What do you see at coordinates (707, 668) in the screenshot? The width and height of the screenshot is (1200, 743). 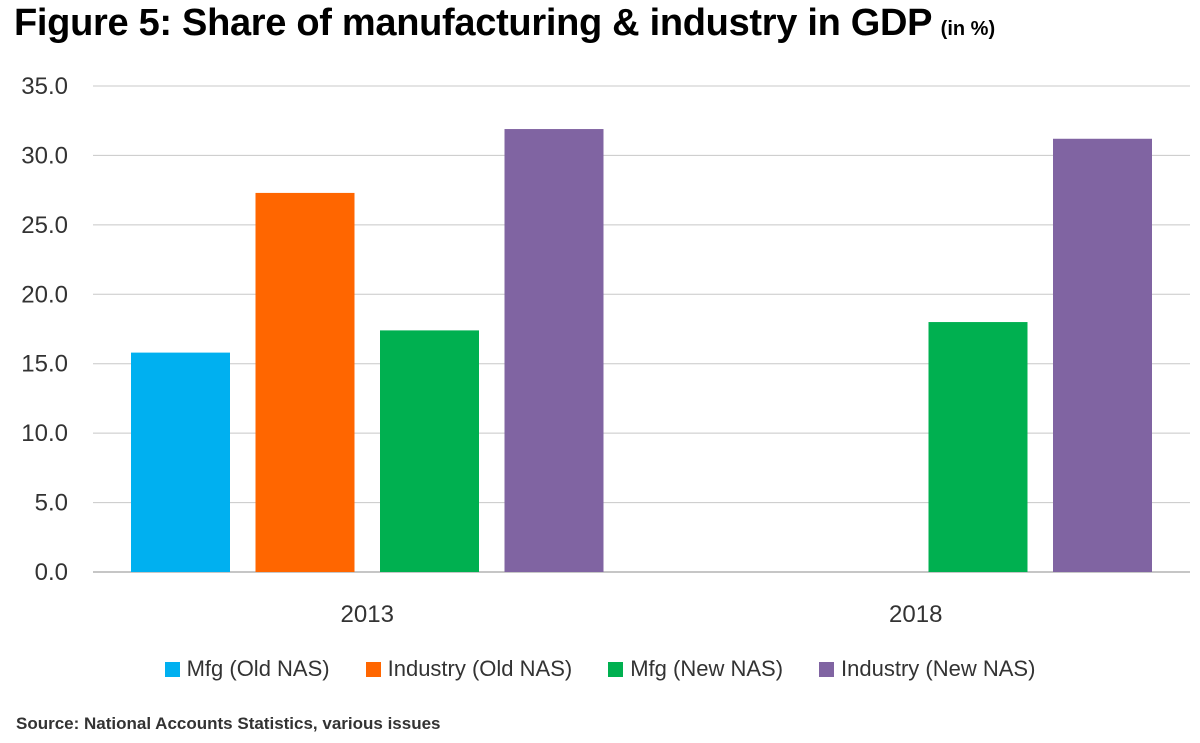 I see `legend-label: Mfg (New NAS)` at bounding box center [707, 668].